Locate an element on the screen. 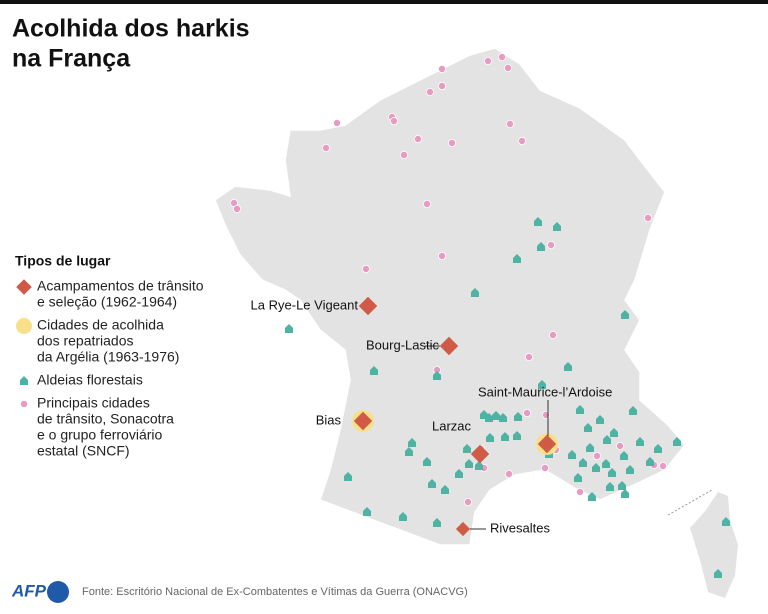 Image resolution: width=768 pixels, height=614 pixels. place-label: La Rye-Le Vigeant is located at coordinates (305, 304).